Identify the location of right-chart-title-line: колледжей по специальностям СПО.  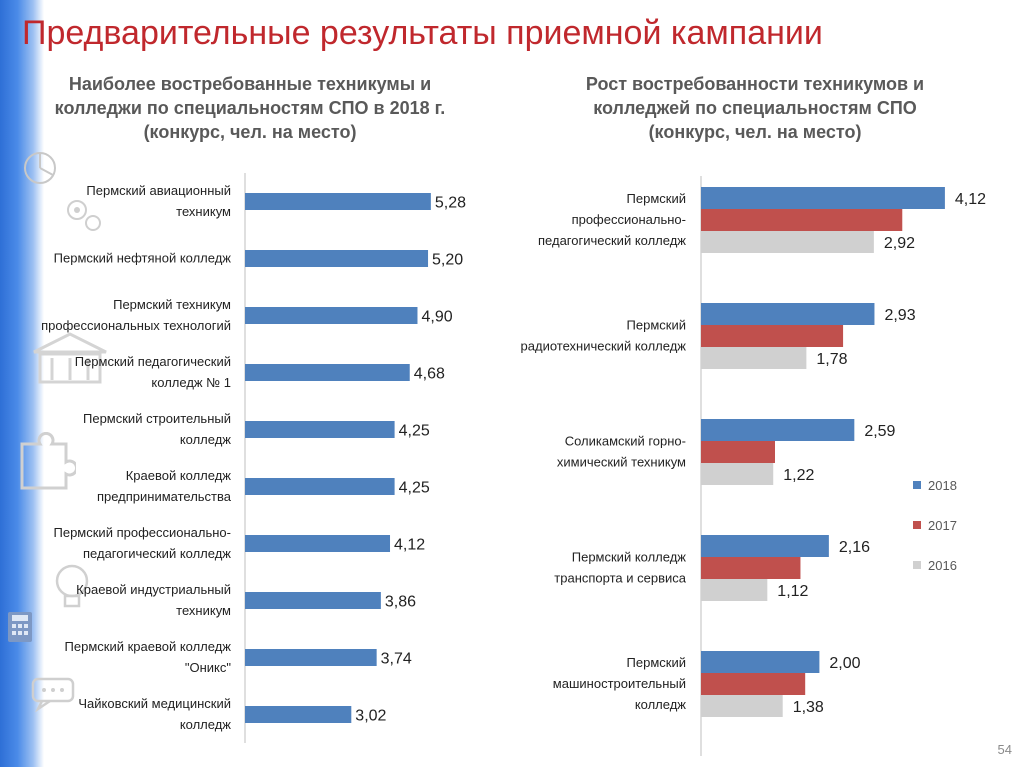
(755, 108).